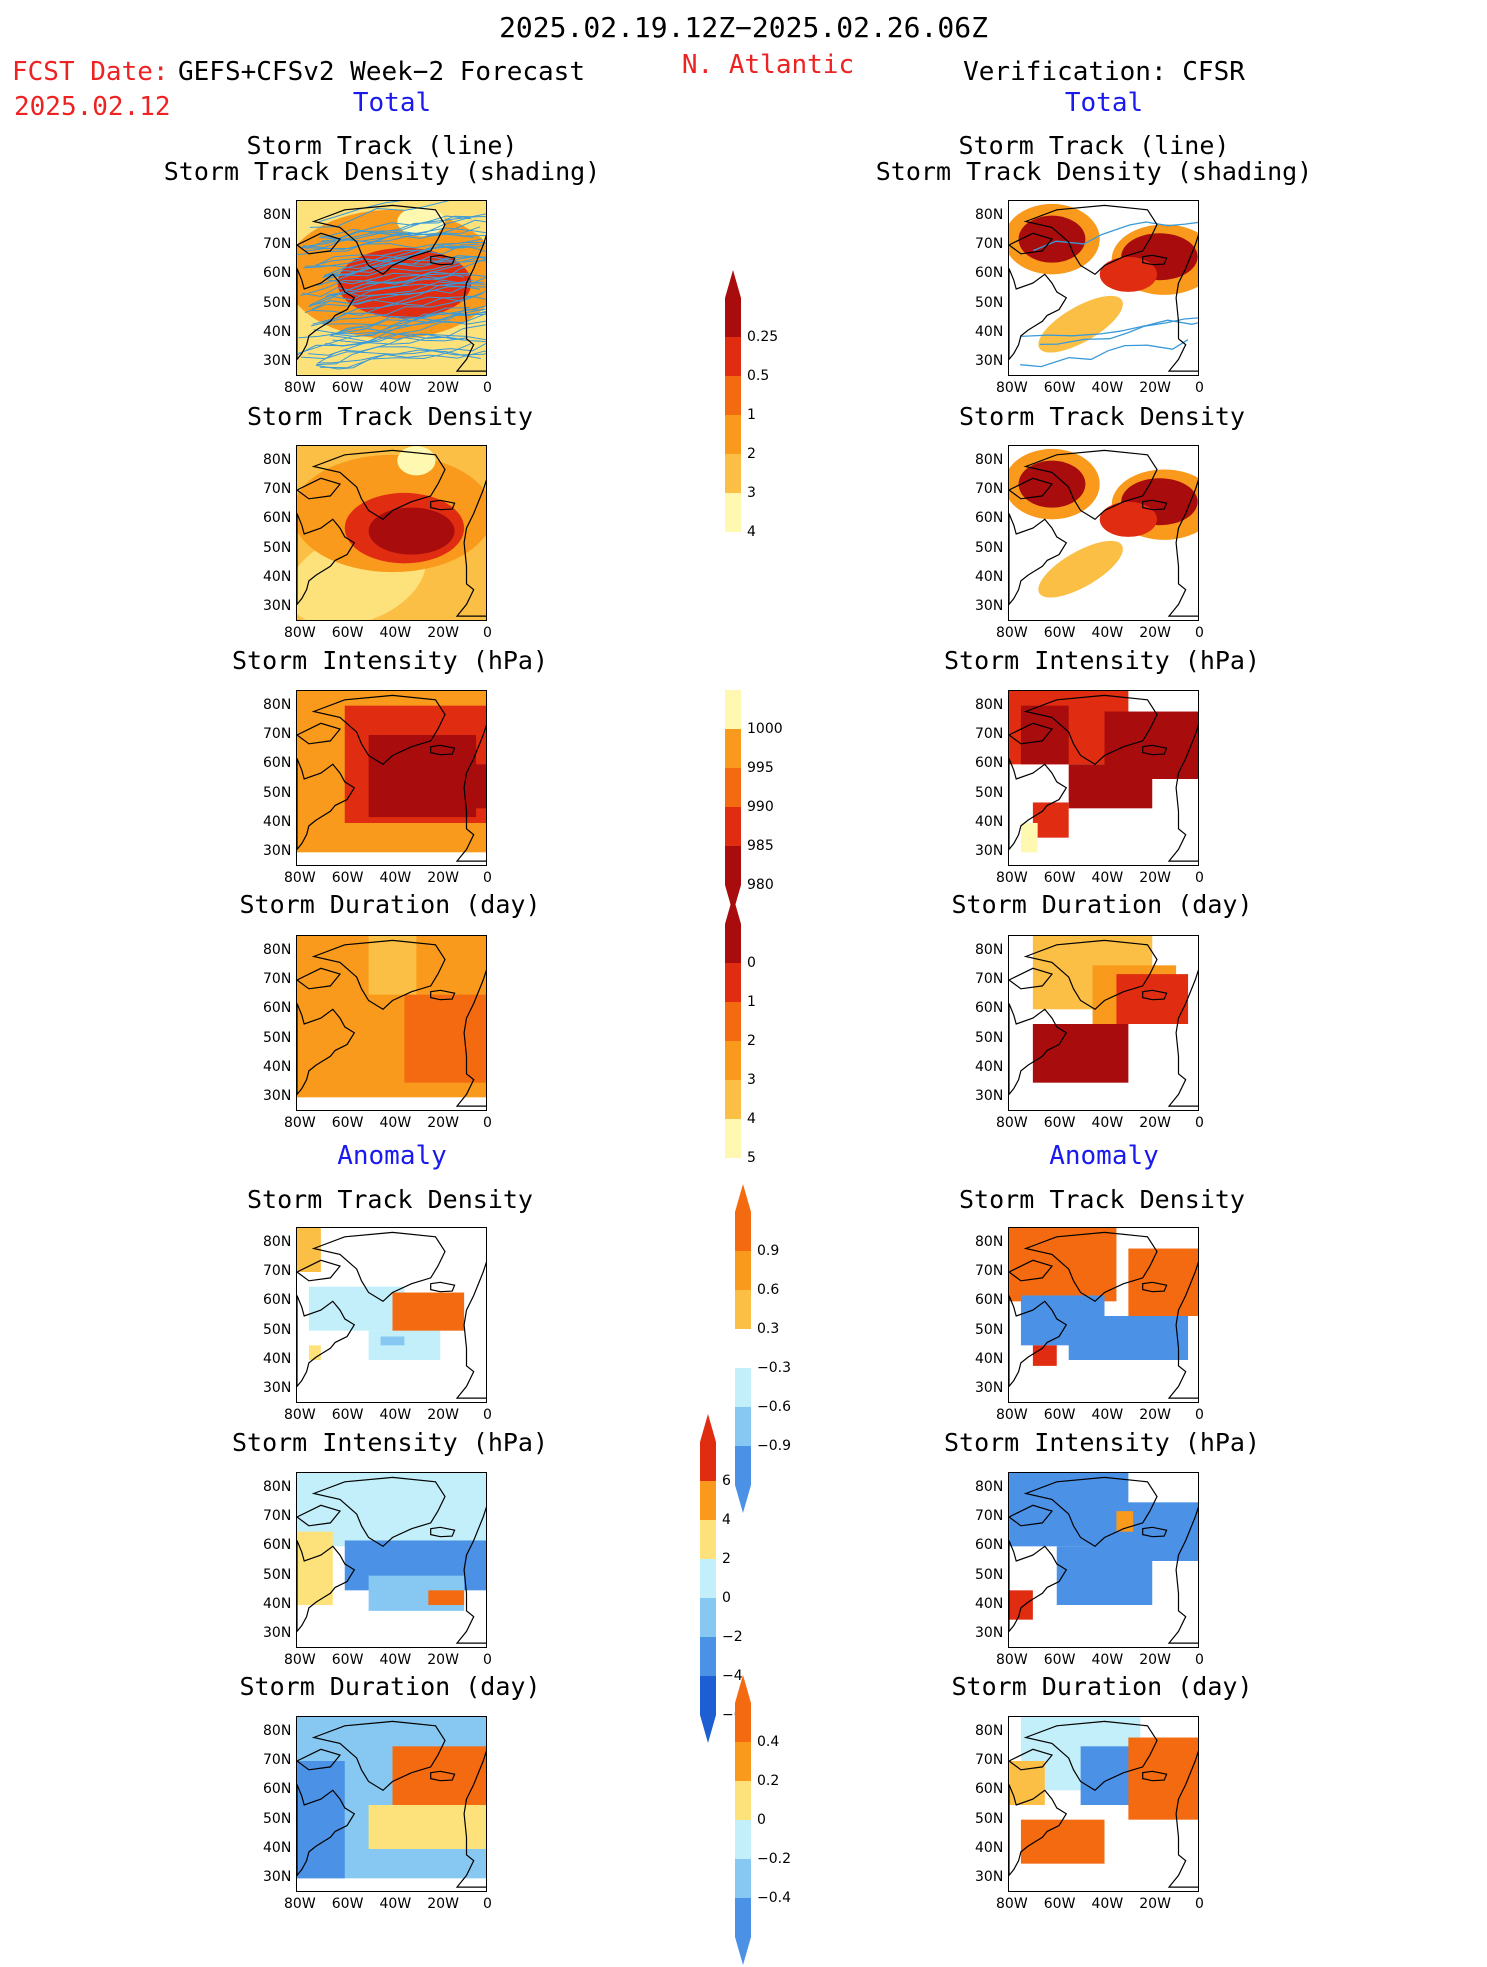  Describe the element at coordinates (768, 1290) in the screenshot. I see `colorbar-label: 0.6` at that location.